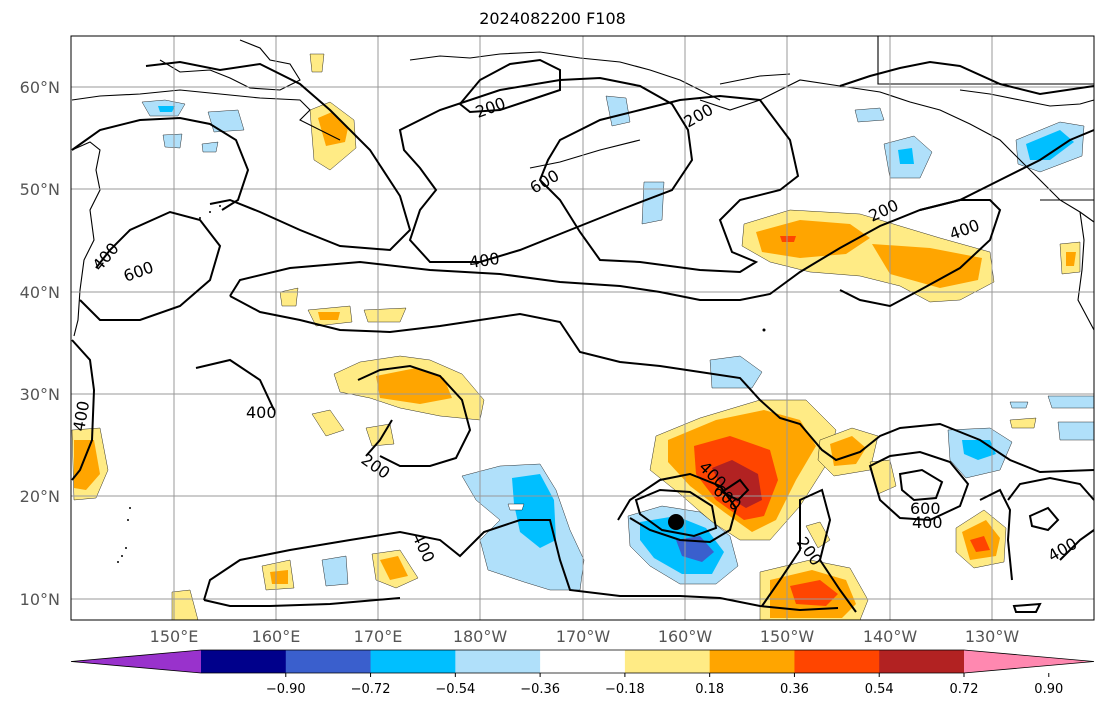  I want to click on lon-label: 180°W, so click(480, 636).